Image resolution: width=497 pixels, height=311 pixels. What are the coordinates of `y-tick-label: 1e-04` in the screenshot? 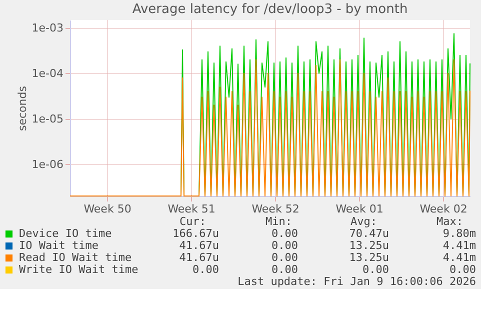 It's located at (48, 73).